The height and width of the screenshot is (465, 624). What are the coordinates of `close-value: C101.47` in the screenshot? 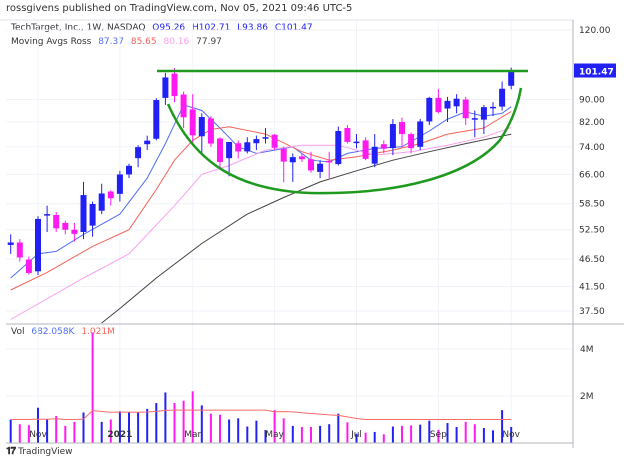 It's located at (293, 28).